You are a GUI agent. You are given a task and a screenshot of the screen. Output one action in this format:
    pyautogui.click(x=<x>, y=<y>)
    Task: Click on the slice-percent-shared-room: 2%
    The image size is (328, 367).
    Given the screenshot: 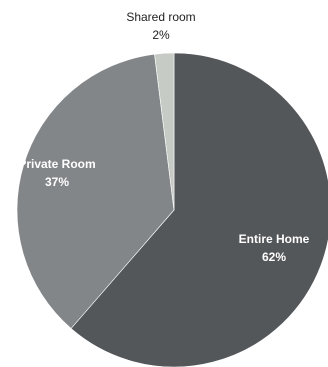 What is the action you would take?
    pyautogui.click(x=161, y=35)
    